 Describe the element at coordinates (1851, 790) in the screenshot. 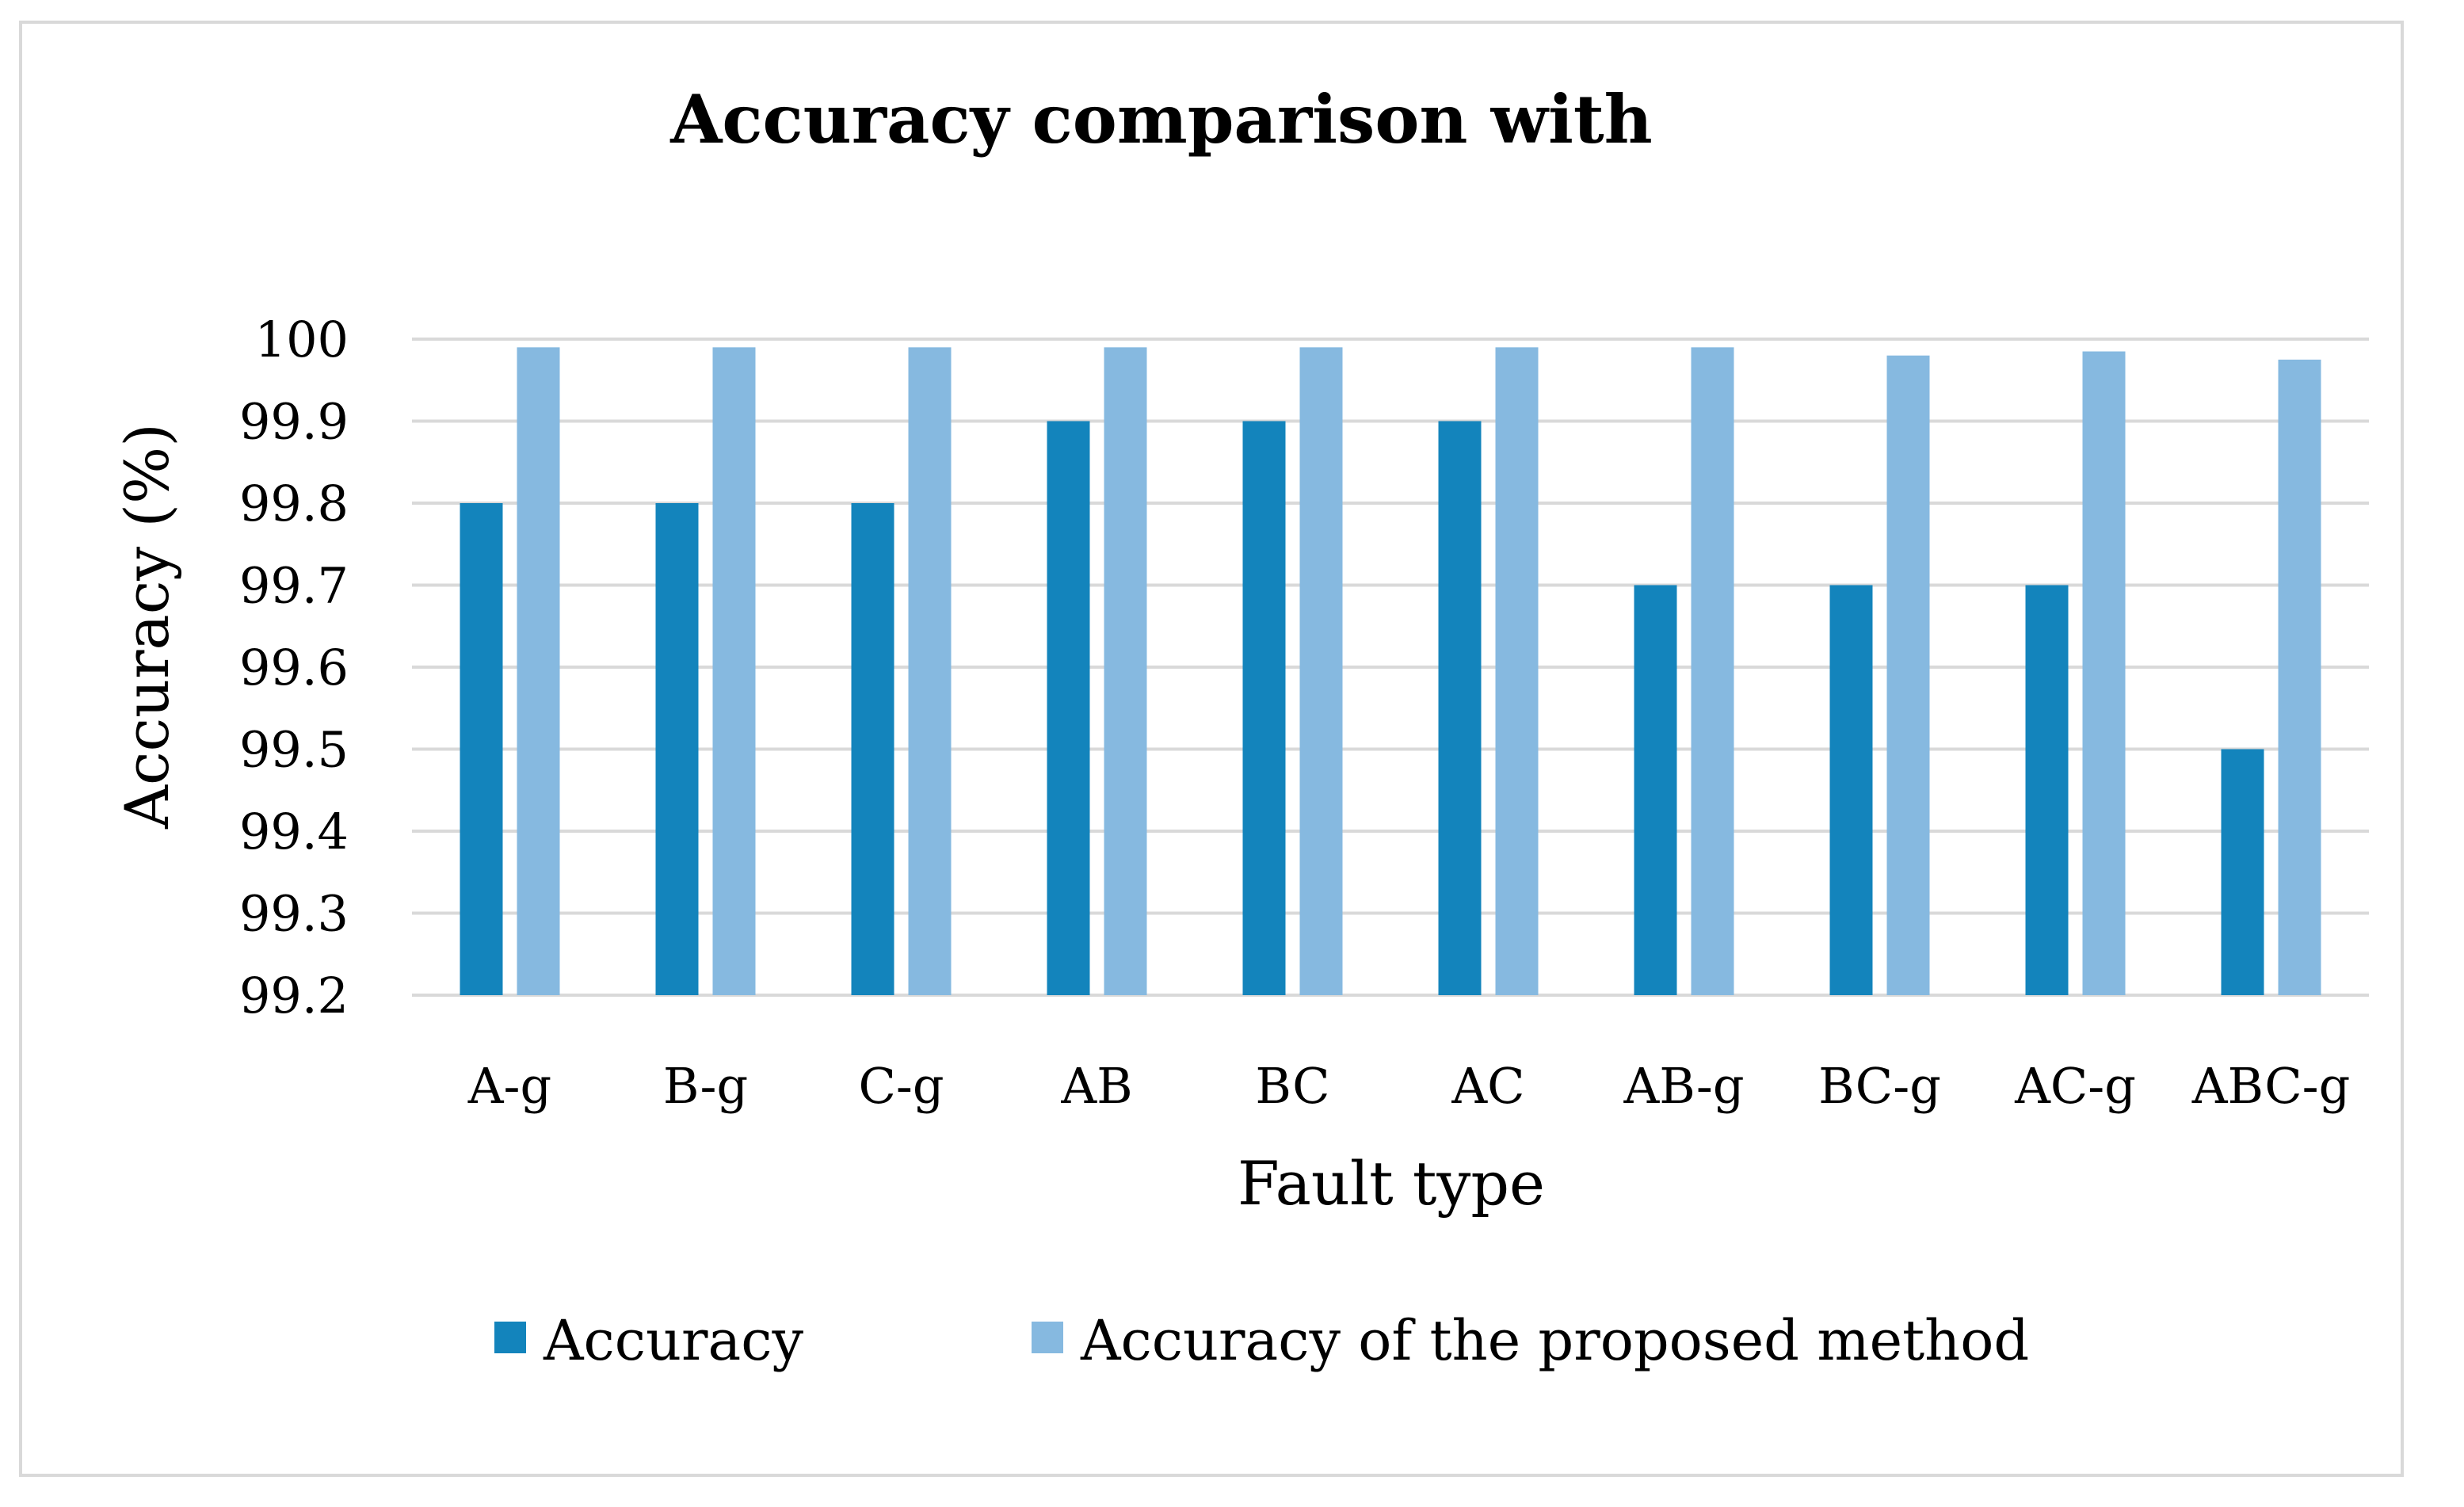

I see `bar-accuracy-BC-g` at that location.